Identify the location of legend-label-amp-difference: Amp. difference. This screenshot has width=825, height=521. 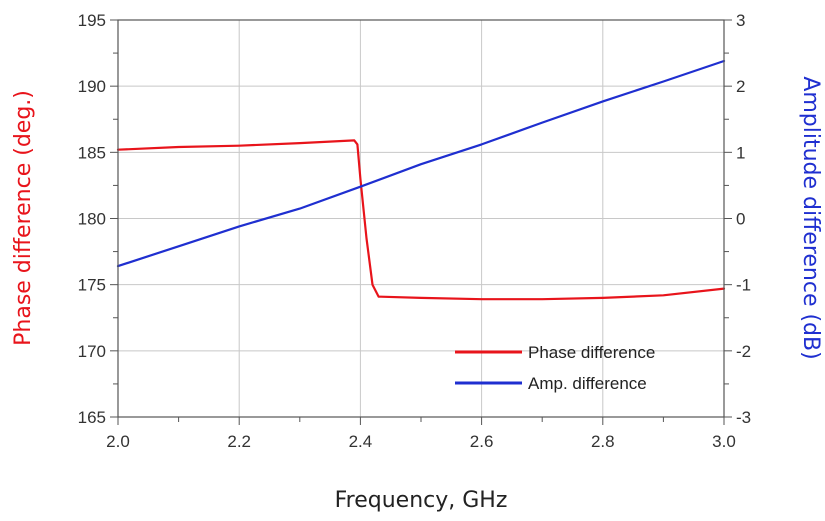
(587, 383).